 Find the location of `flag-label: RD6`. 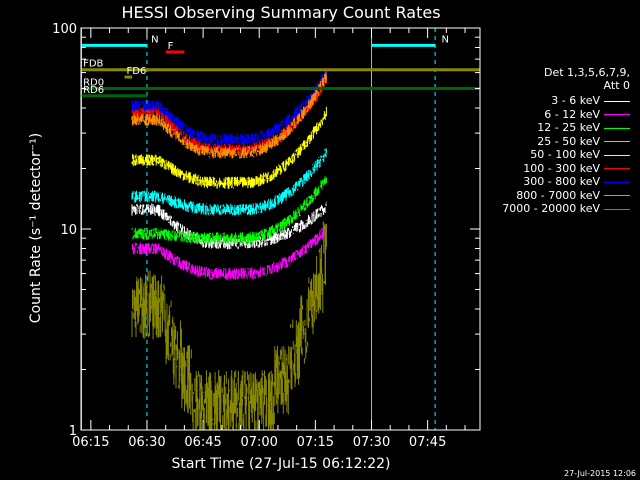

flag-label: RD6 is located at coordinates (93, 90).